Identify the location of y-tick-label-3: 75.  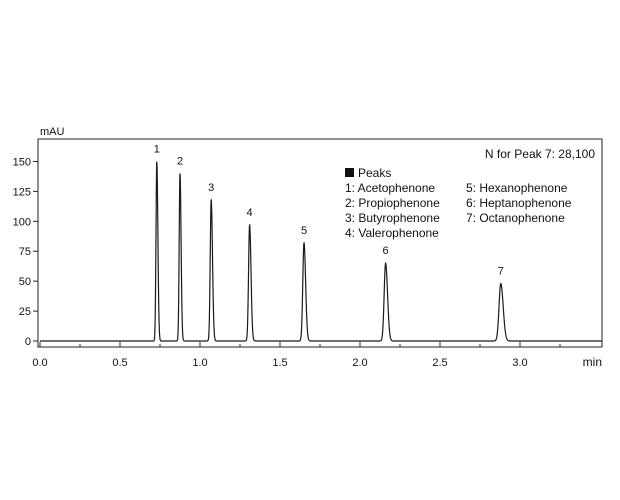
(25, 252).